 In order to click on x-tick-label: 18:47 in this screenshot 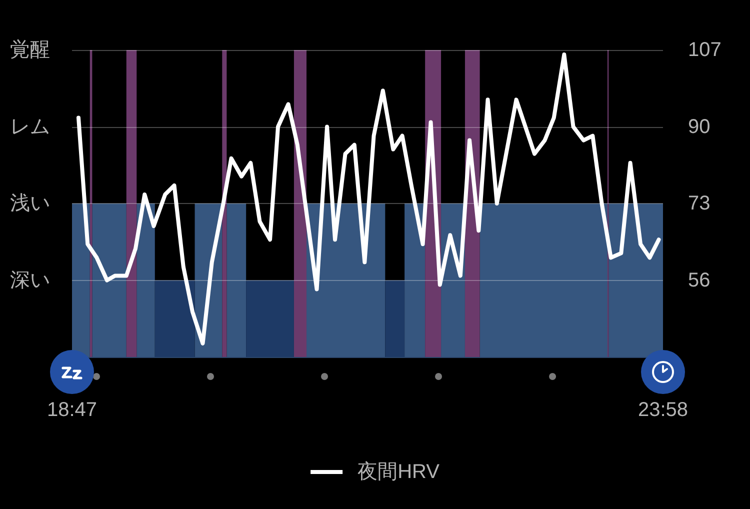, I will do `click(72, 410)`.